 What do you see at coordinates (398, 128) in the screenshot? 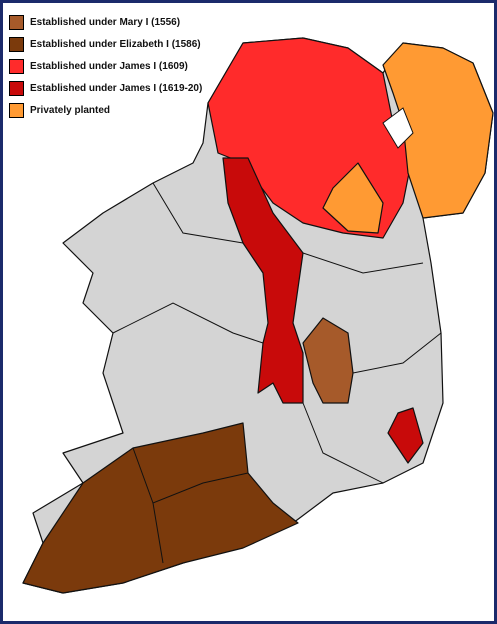
I see `lough-neagh` at bounding box center [398, 128].